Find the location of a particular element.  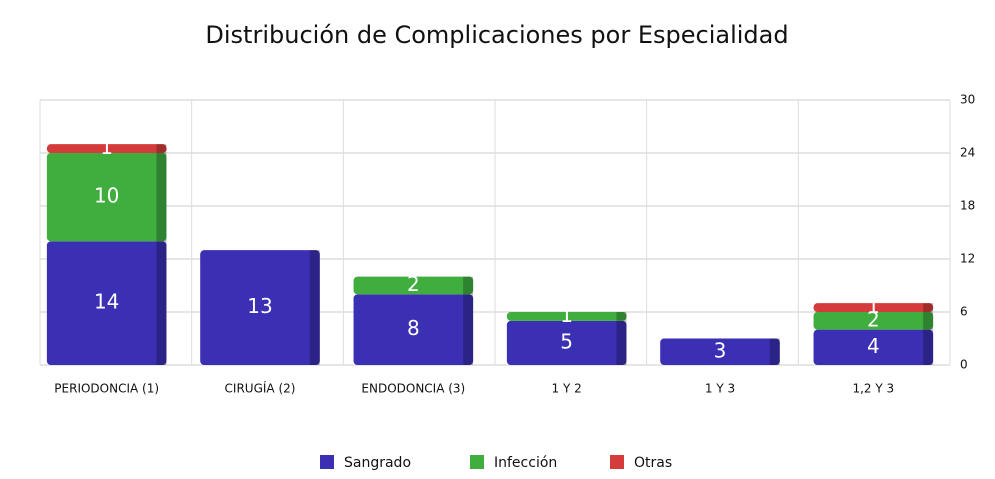

data-label: 5 is located at coordinates (566, 341).